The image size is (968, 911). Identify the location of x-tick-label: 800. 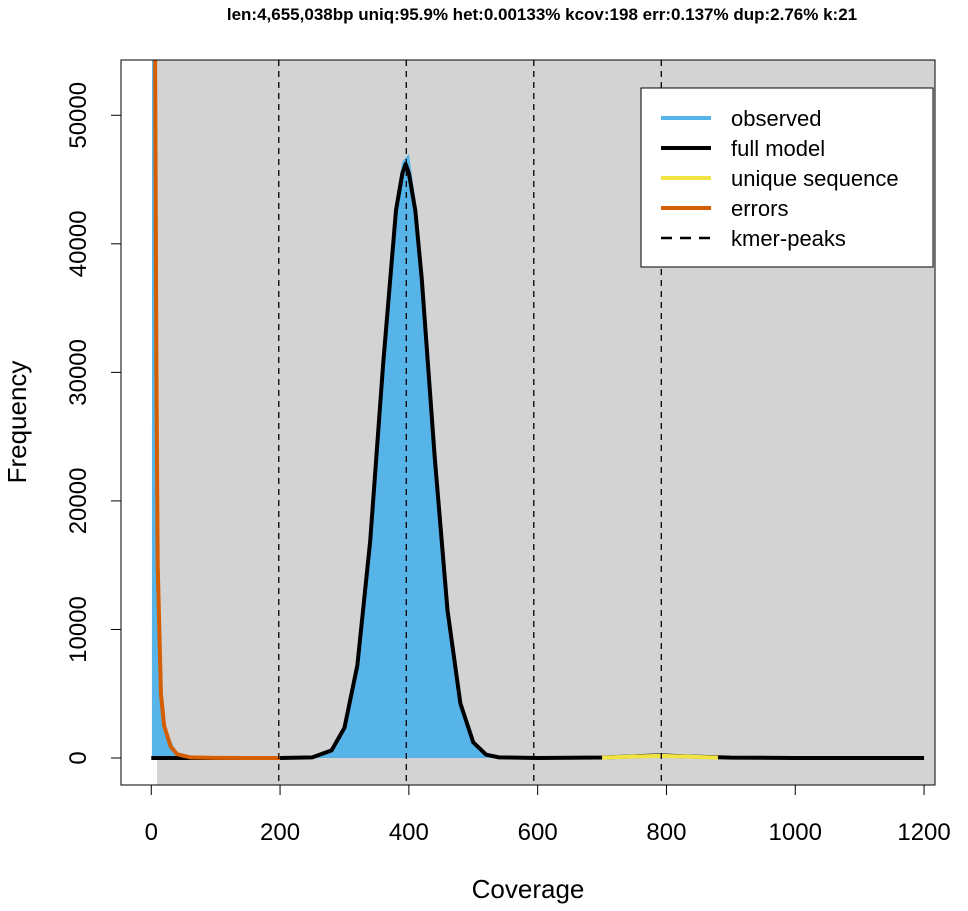
(666, 832).